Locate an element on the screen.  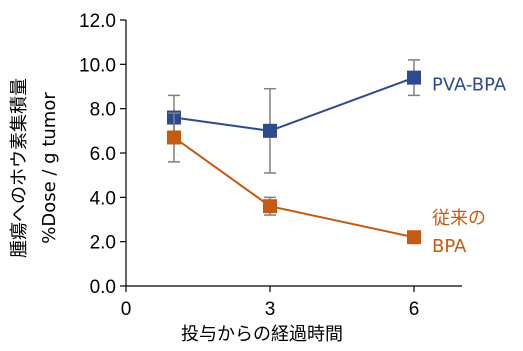
y-axis-label-line-1: 腫瘍へのホウ素集積量 is located at coordinates (19, 168).